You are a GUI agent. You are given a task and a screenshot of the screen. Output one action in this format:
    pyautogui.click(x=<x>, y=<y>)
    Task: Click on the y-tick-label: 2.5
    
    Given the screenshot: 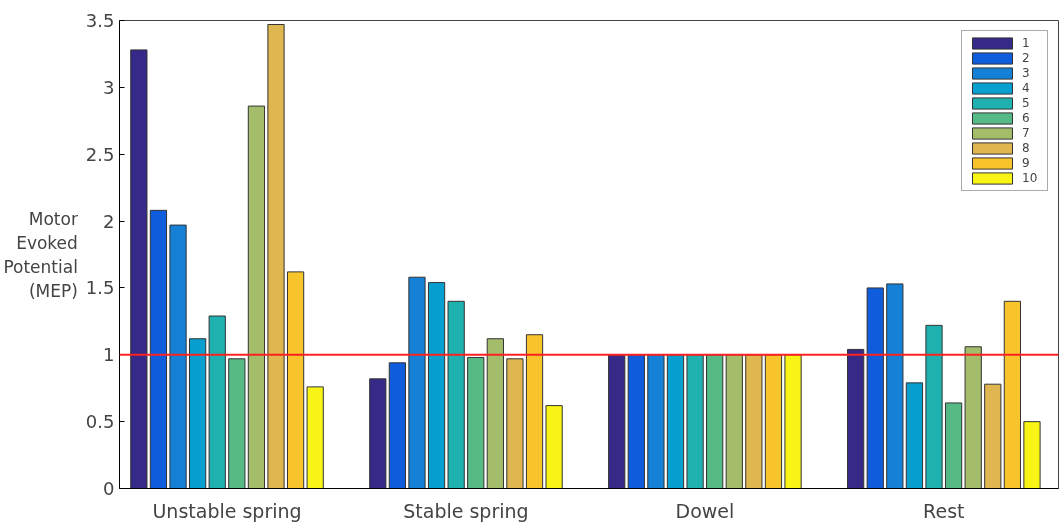 What is the action you would take?
    pyautogui.click(x=100, y=154)
    